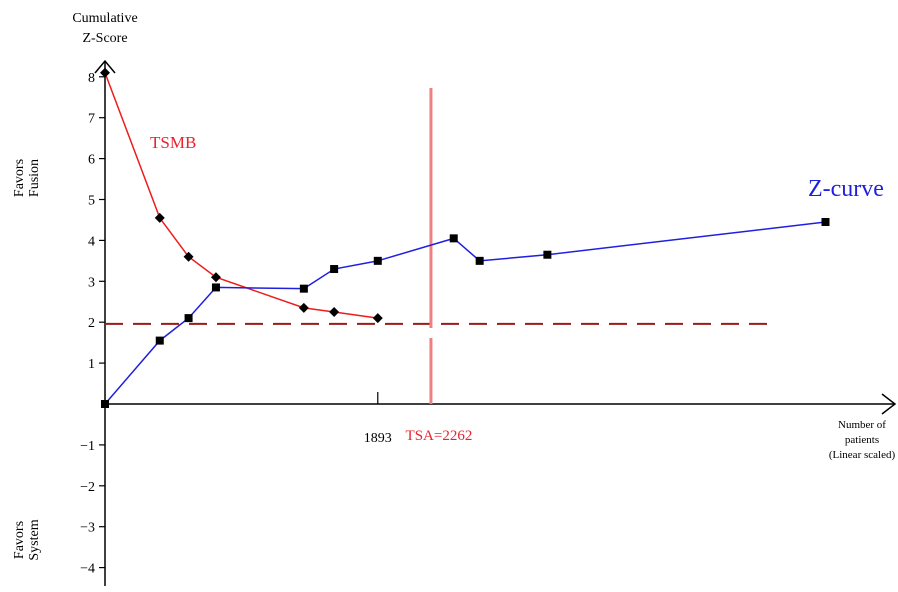 The height and width of the screenshot is (592, 898). I want to click on y-tick-label: 4, so click(91, 241).